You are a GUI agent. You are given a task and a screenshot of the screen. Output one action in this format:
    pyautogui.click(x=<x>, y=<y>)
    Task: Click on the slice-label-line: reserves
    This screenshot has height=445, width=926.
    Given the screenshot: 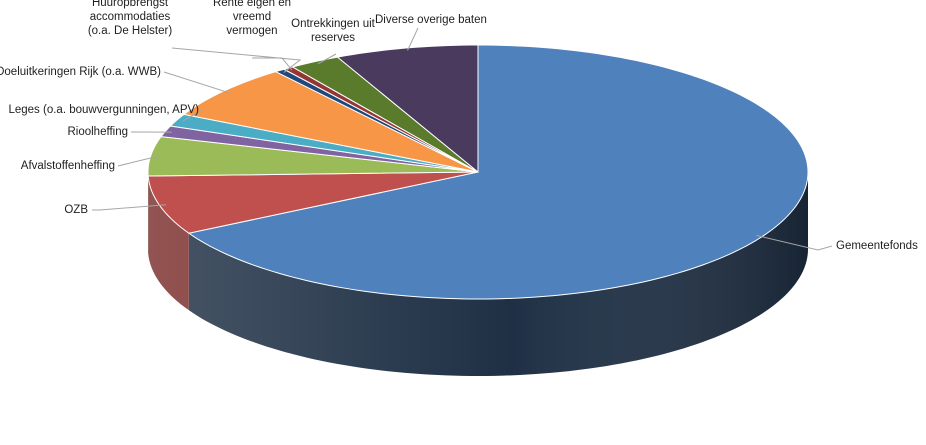 What is the action you would take?
    pyautogui.click(x=333, y=38)
    